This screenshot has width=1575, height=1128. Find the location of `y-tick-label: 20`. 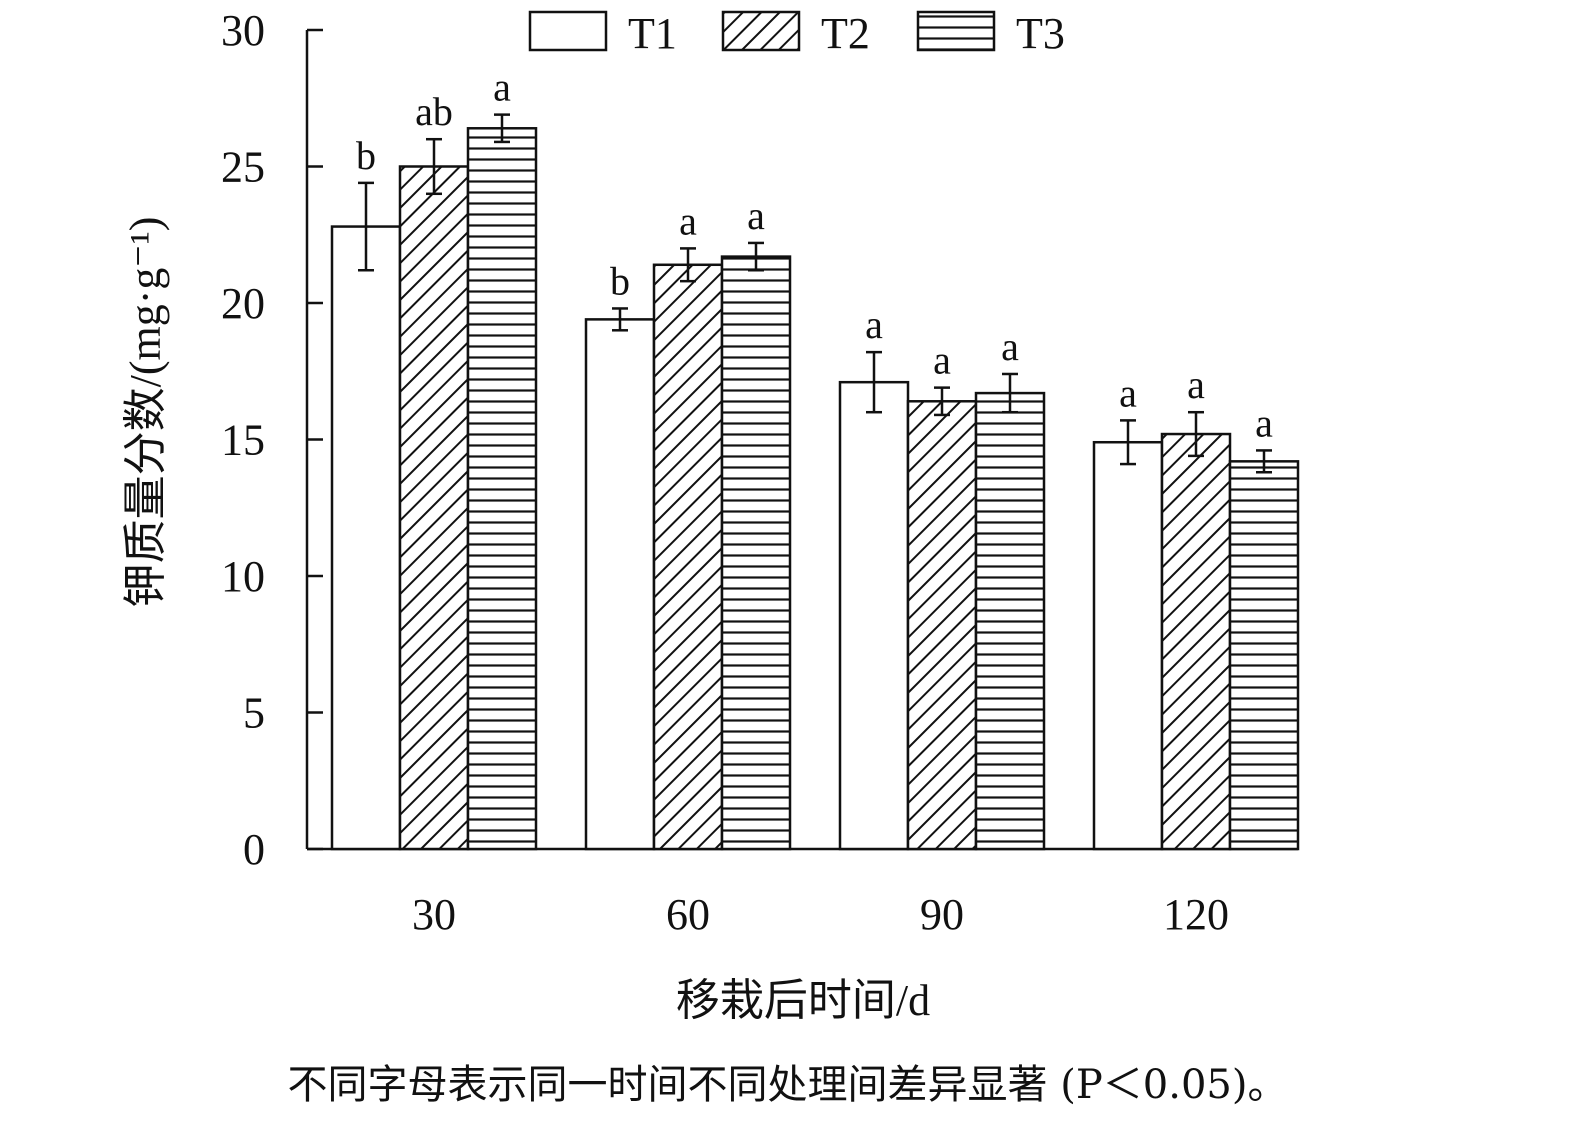

y-tick-label: 20 is located at coordinates (243, 303).